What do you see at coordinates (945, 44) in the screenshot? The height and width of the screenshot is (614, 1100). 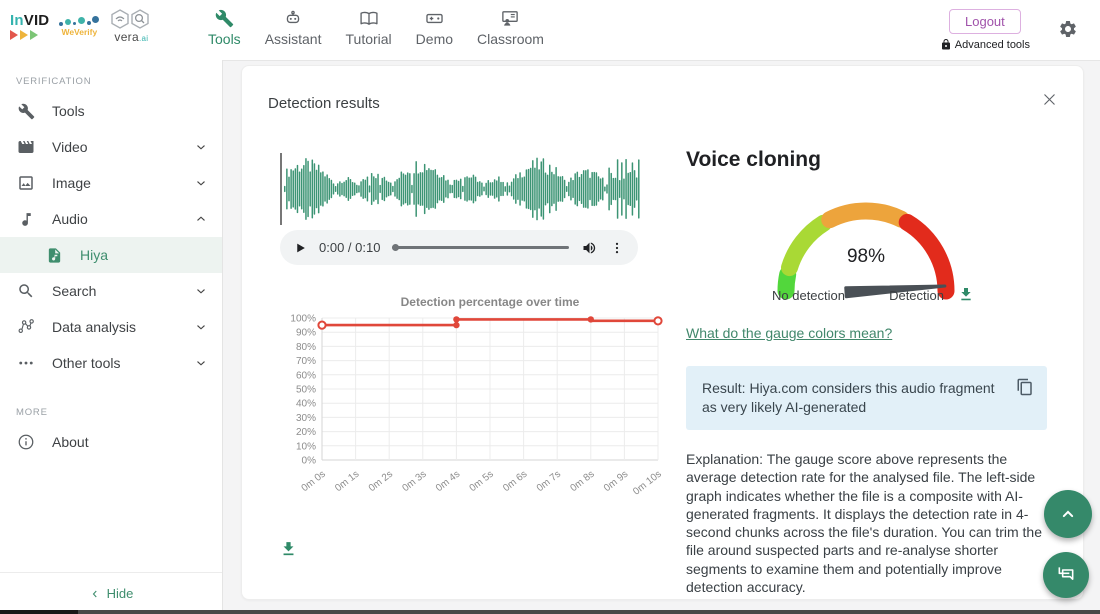 I see `lock-icon` at bounding box center [945, 44].